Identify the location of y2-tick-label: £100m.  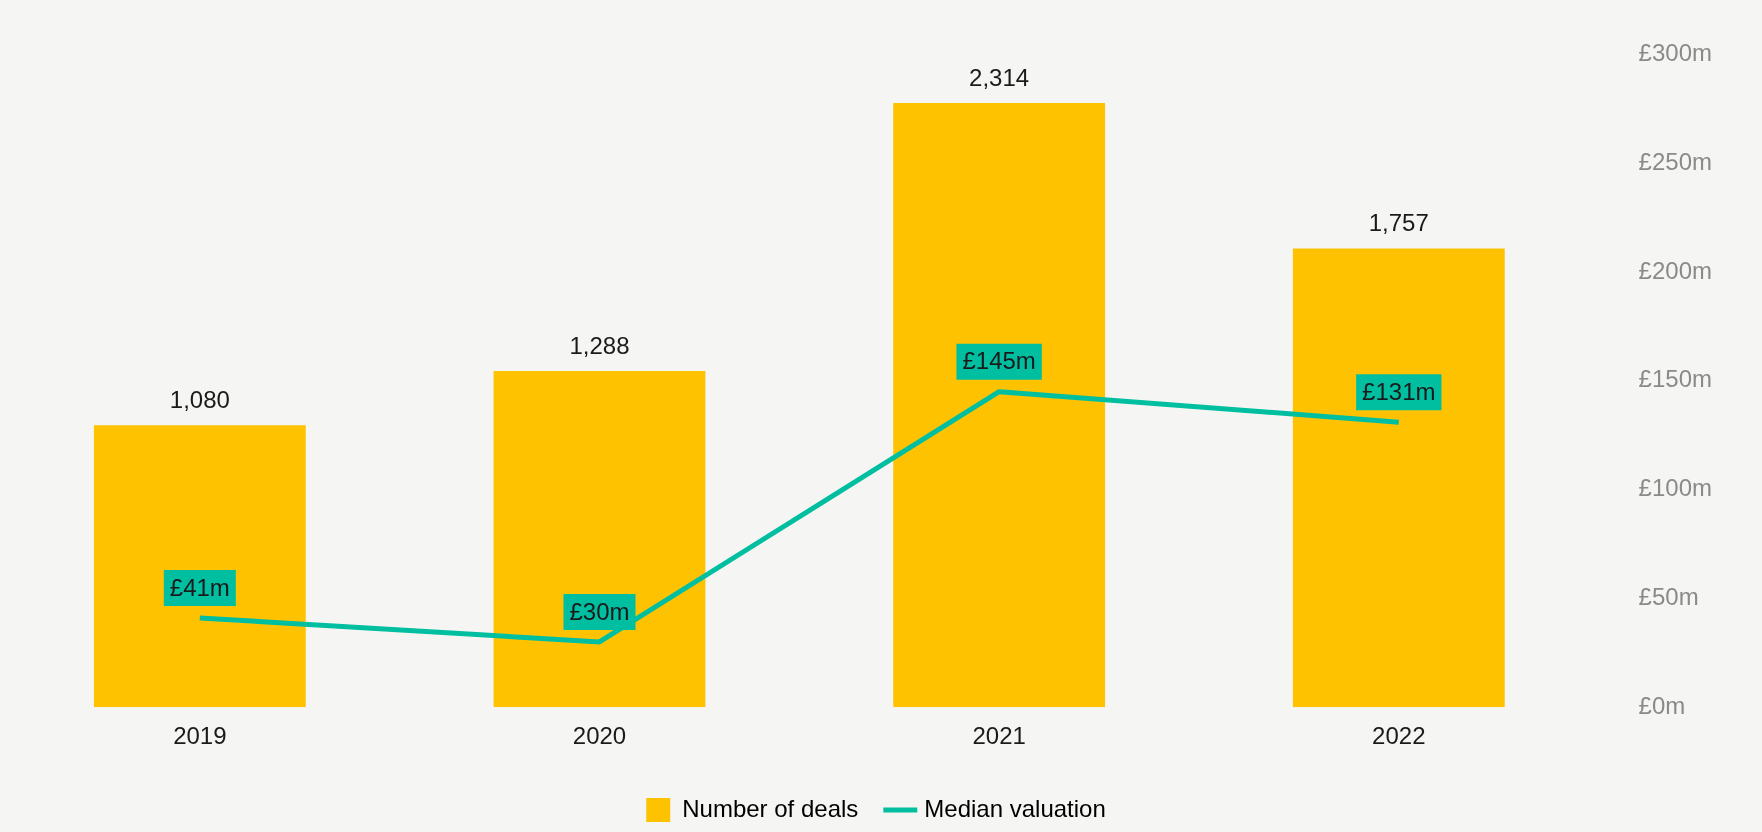
(1675, 488).